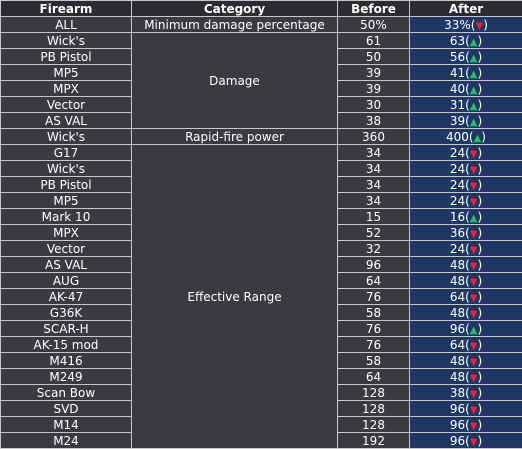 The width and height of the screenshot is (522, 449). I want to click on firearm-cell: PB Pistol, so click(66, 184).